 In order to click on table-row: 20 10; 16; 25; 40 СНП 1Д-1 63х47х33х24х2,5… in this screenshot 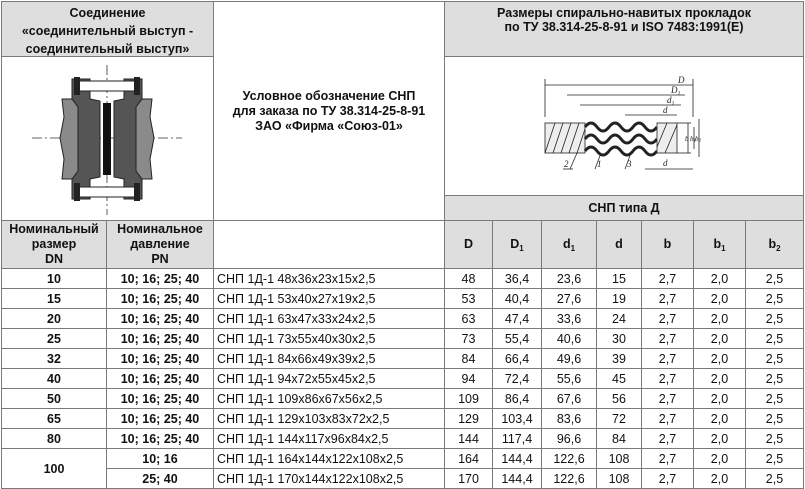, I will do `click(402, 318)`.